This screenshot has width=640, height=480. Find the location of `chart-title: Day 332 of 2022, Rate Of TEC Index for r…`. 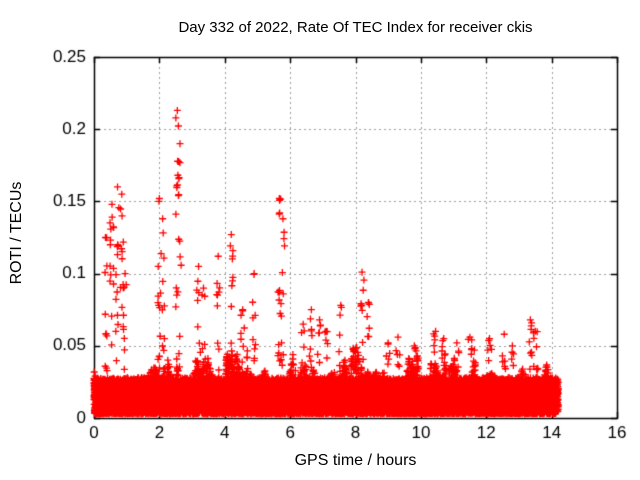

chart-title: Day 332 of 2022, Rate Of TEC Index for r… is located at coordinates (355, 27).